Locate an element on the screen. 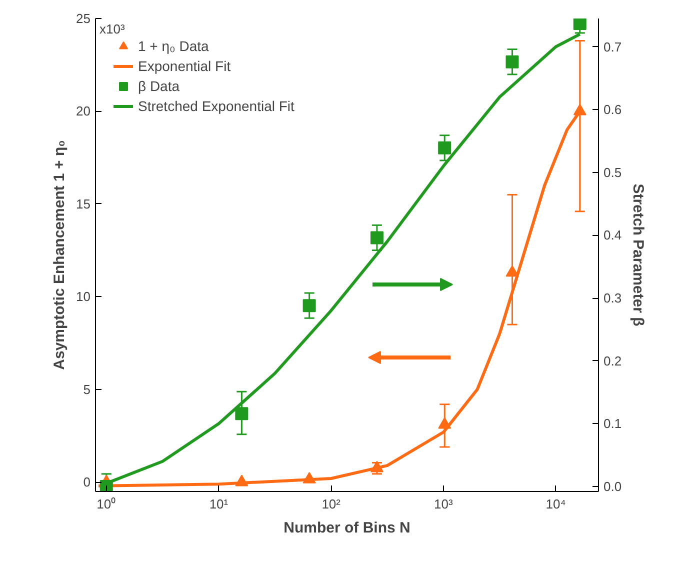 Image resolution: width=673 pixels, height=563 pixels. y-tick-label: 15 is located at coordinates (83, 204).